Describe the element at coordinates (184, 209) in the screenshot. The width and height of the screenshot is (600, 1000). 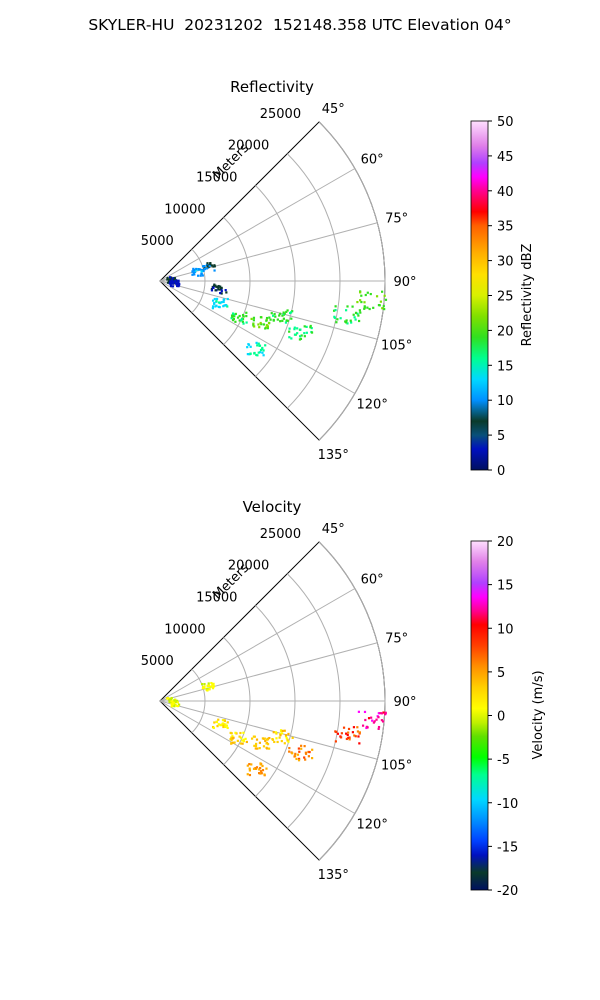
I see `range-tick-label: 10000` at that location.